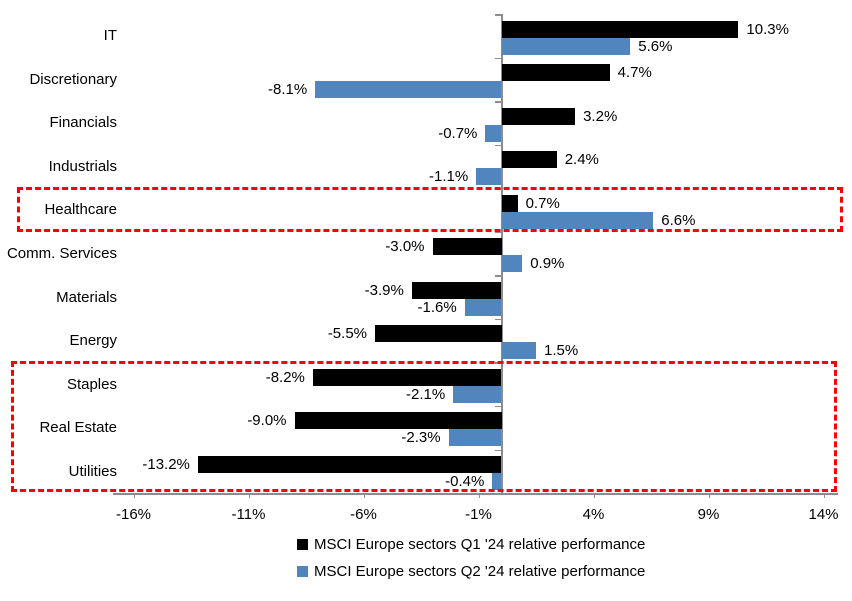 The width and height of the screenshot is (852, 601). Describe the element at coordinates (78, 428) in the screenshot. I see `category-label-real-estate: Real Estate` at that location.